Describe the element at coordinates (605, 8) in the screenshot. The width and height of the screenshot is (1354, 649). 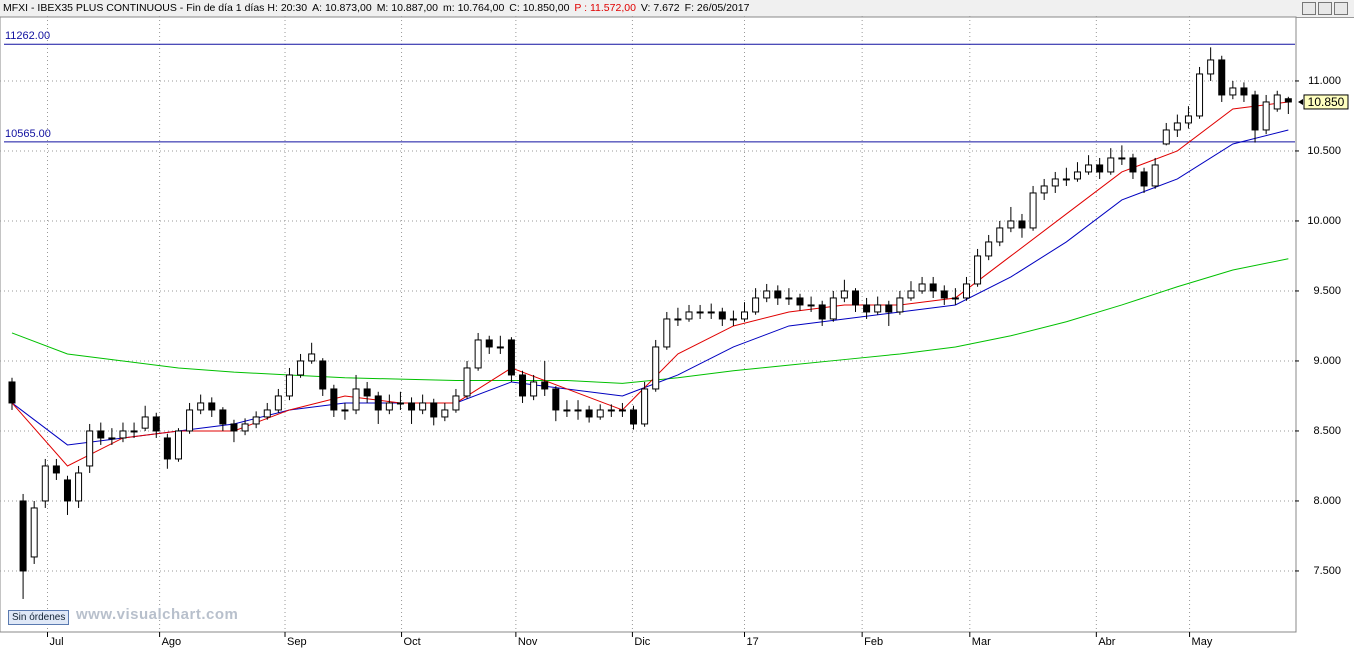
I see `header-item: P : 11.572,00` at that location.